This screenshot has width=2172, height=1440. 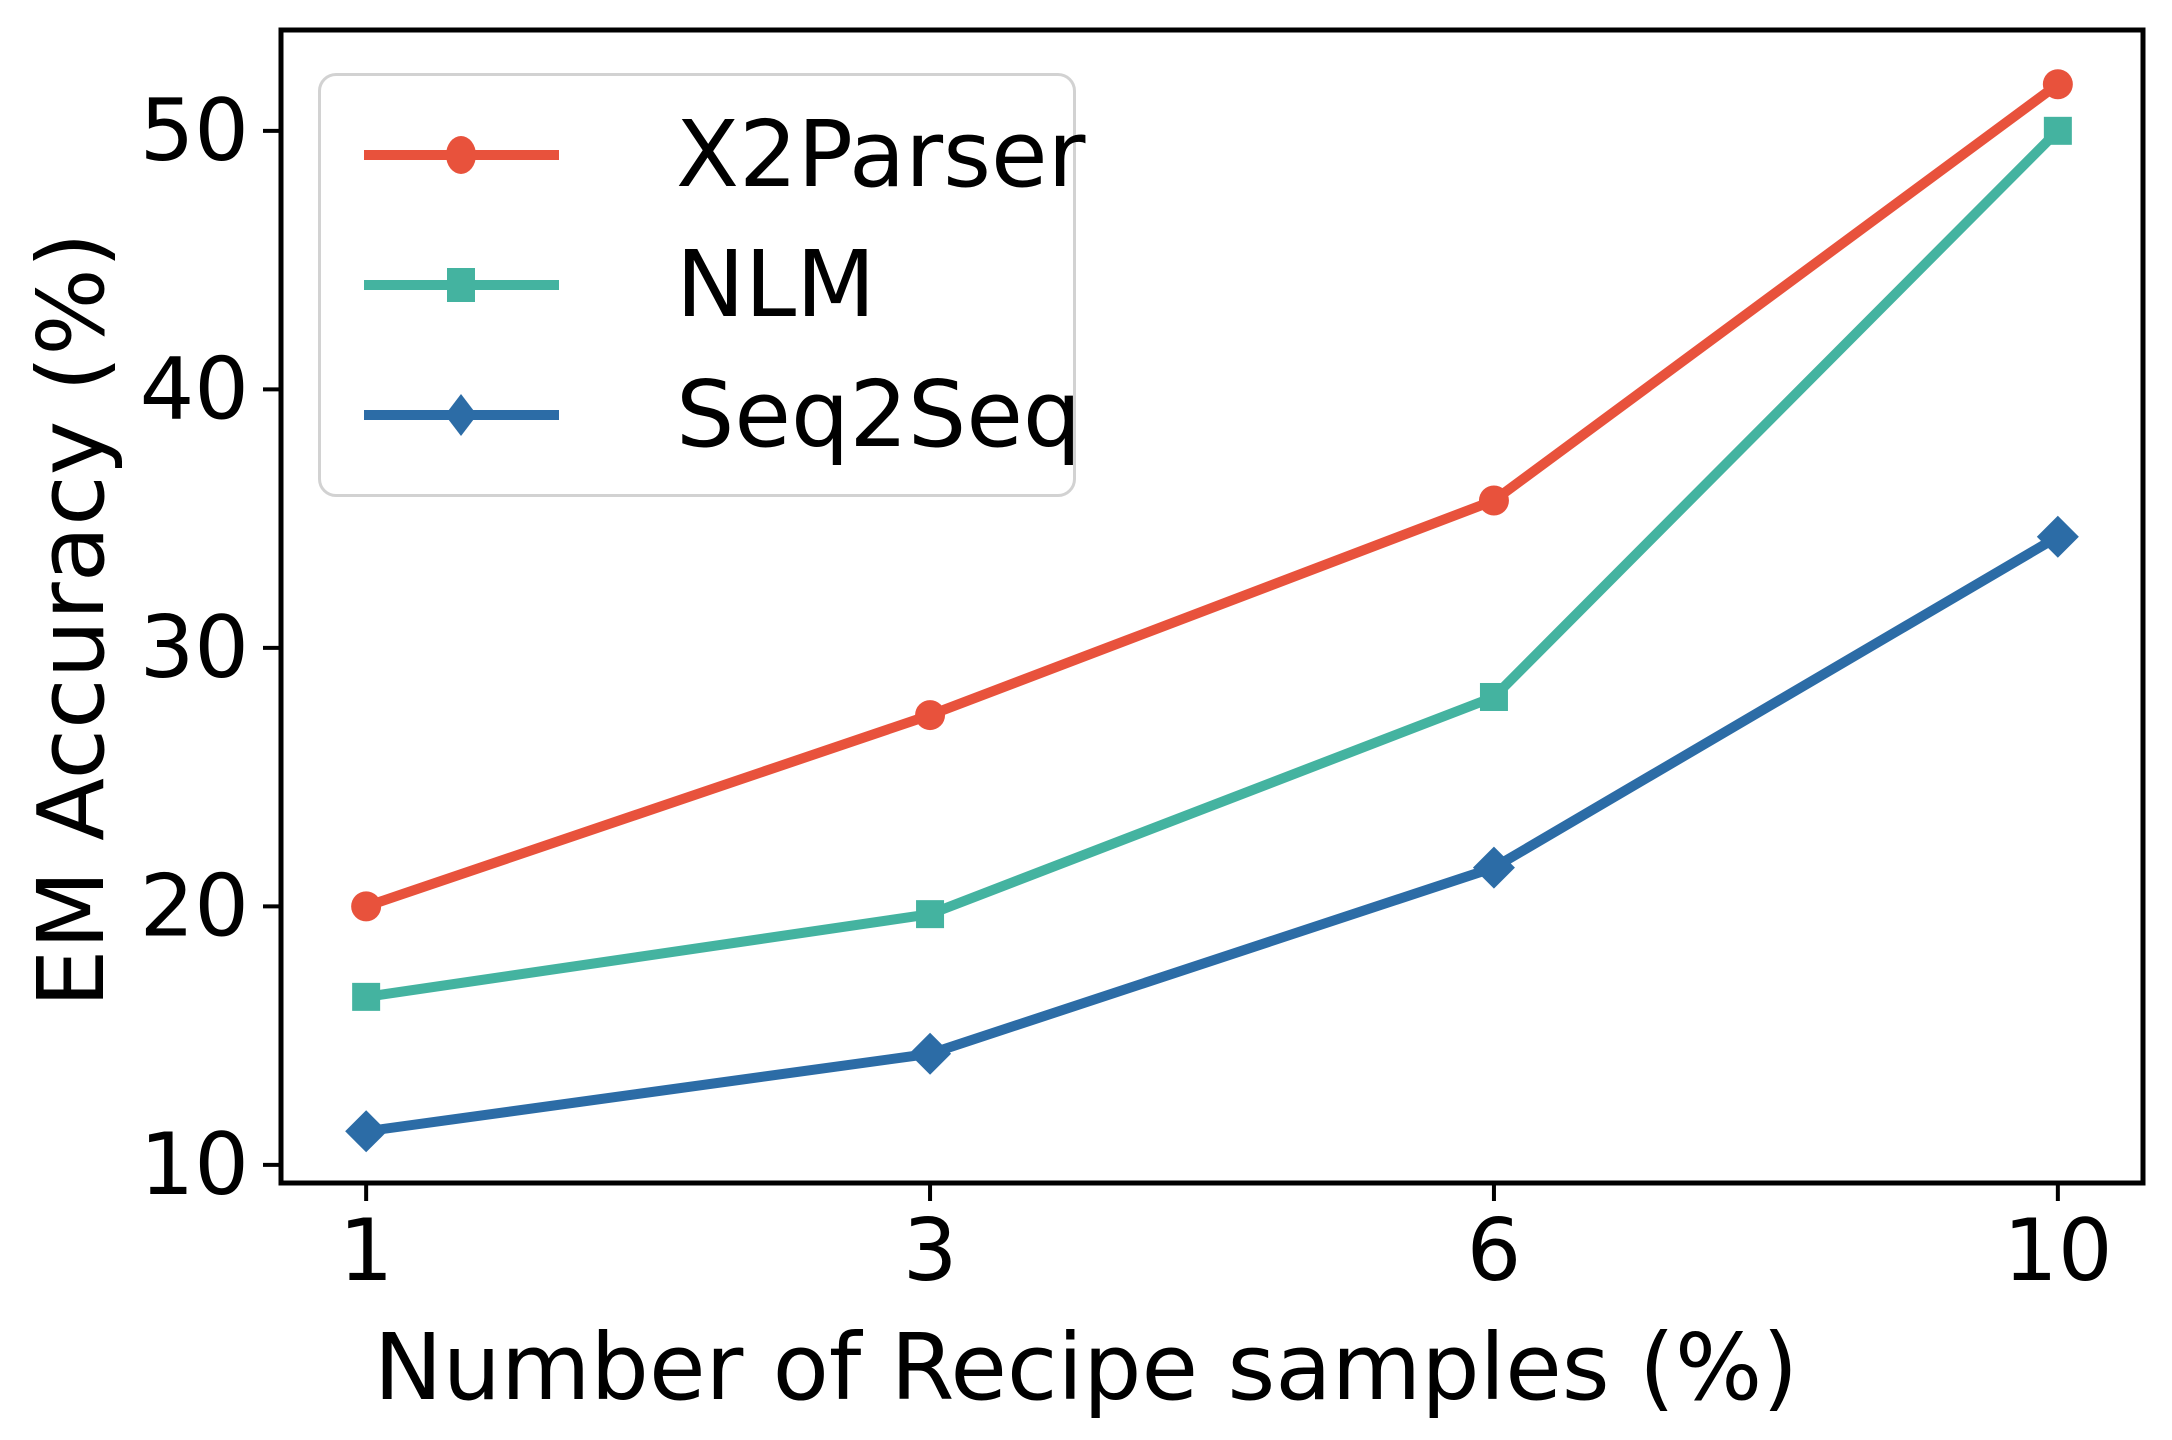 What do you see at coordinates (194, 389) in the screenshot?
I see `y-tick-label: 40` at bounding box center [194, 389].